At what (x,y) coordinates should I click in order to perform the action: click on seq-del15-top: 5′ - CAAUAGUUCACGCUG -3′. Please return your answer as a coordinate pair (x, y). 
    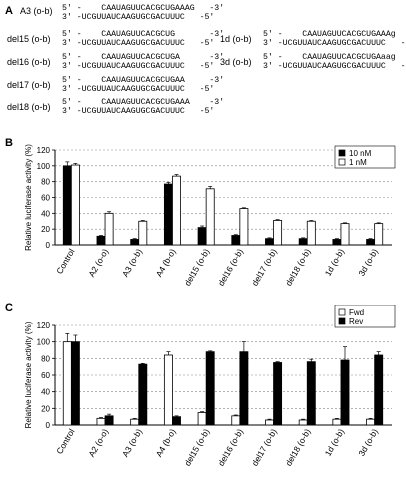
    Looking at the image, I should click on (143, 34).